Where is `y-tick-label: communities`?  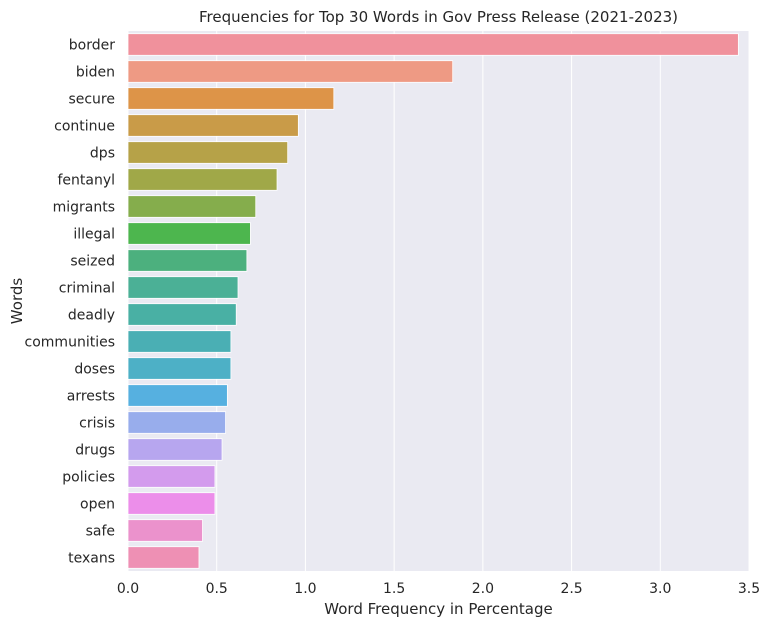
y-tick-label: communities is located at coordinates (70, 343).